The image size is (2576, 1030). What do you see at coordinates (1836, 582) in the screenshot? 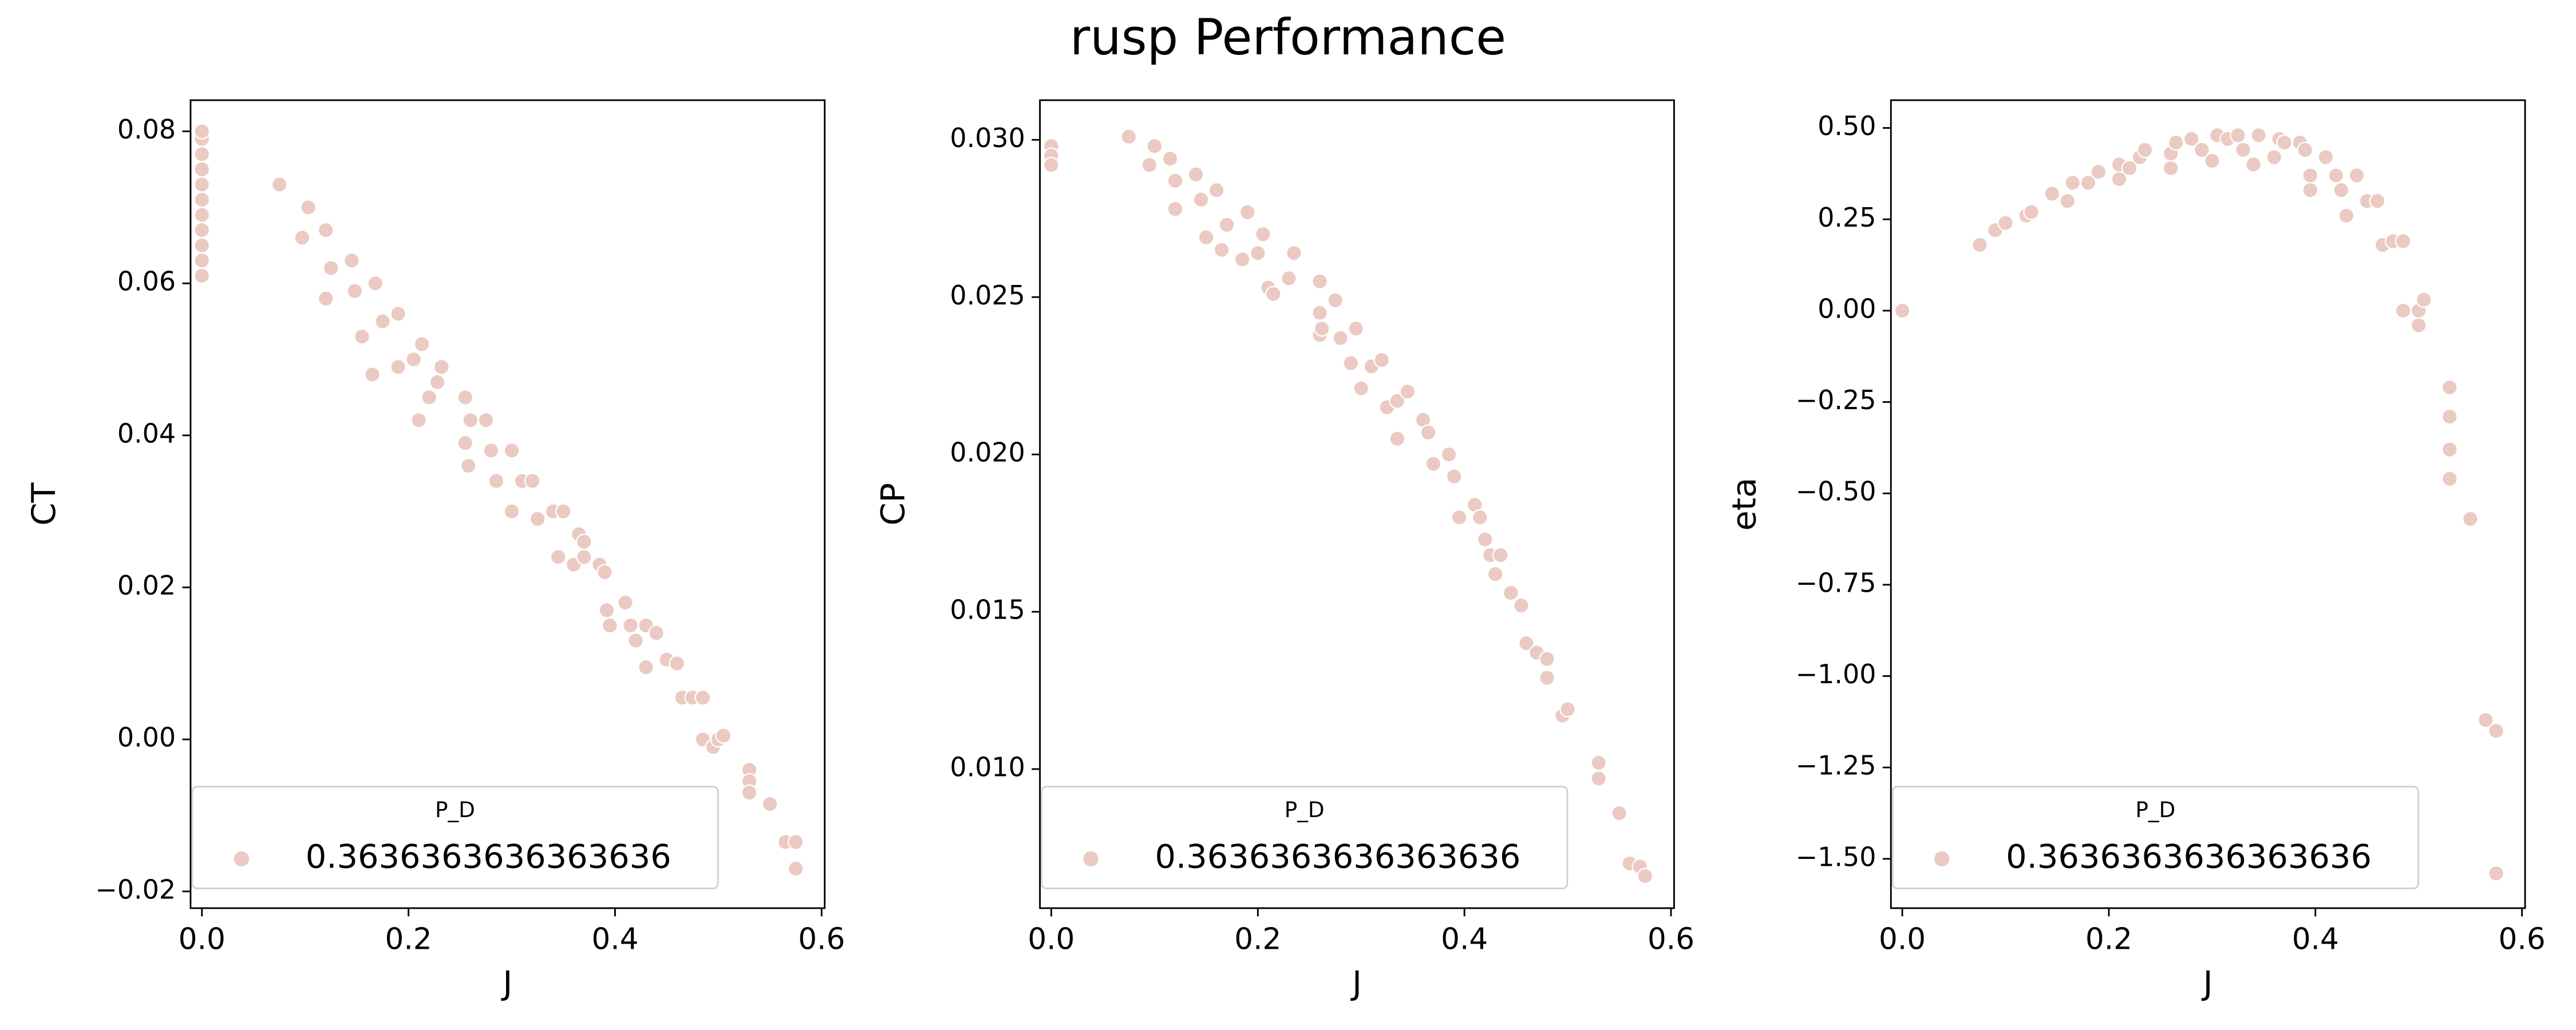
I see `y-tick-label: −0.75` at bounding box center [1836, 582].